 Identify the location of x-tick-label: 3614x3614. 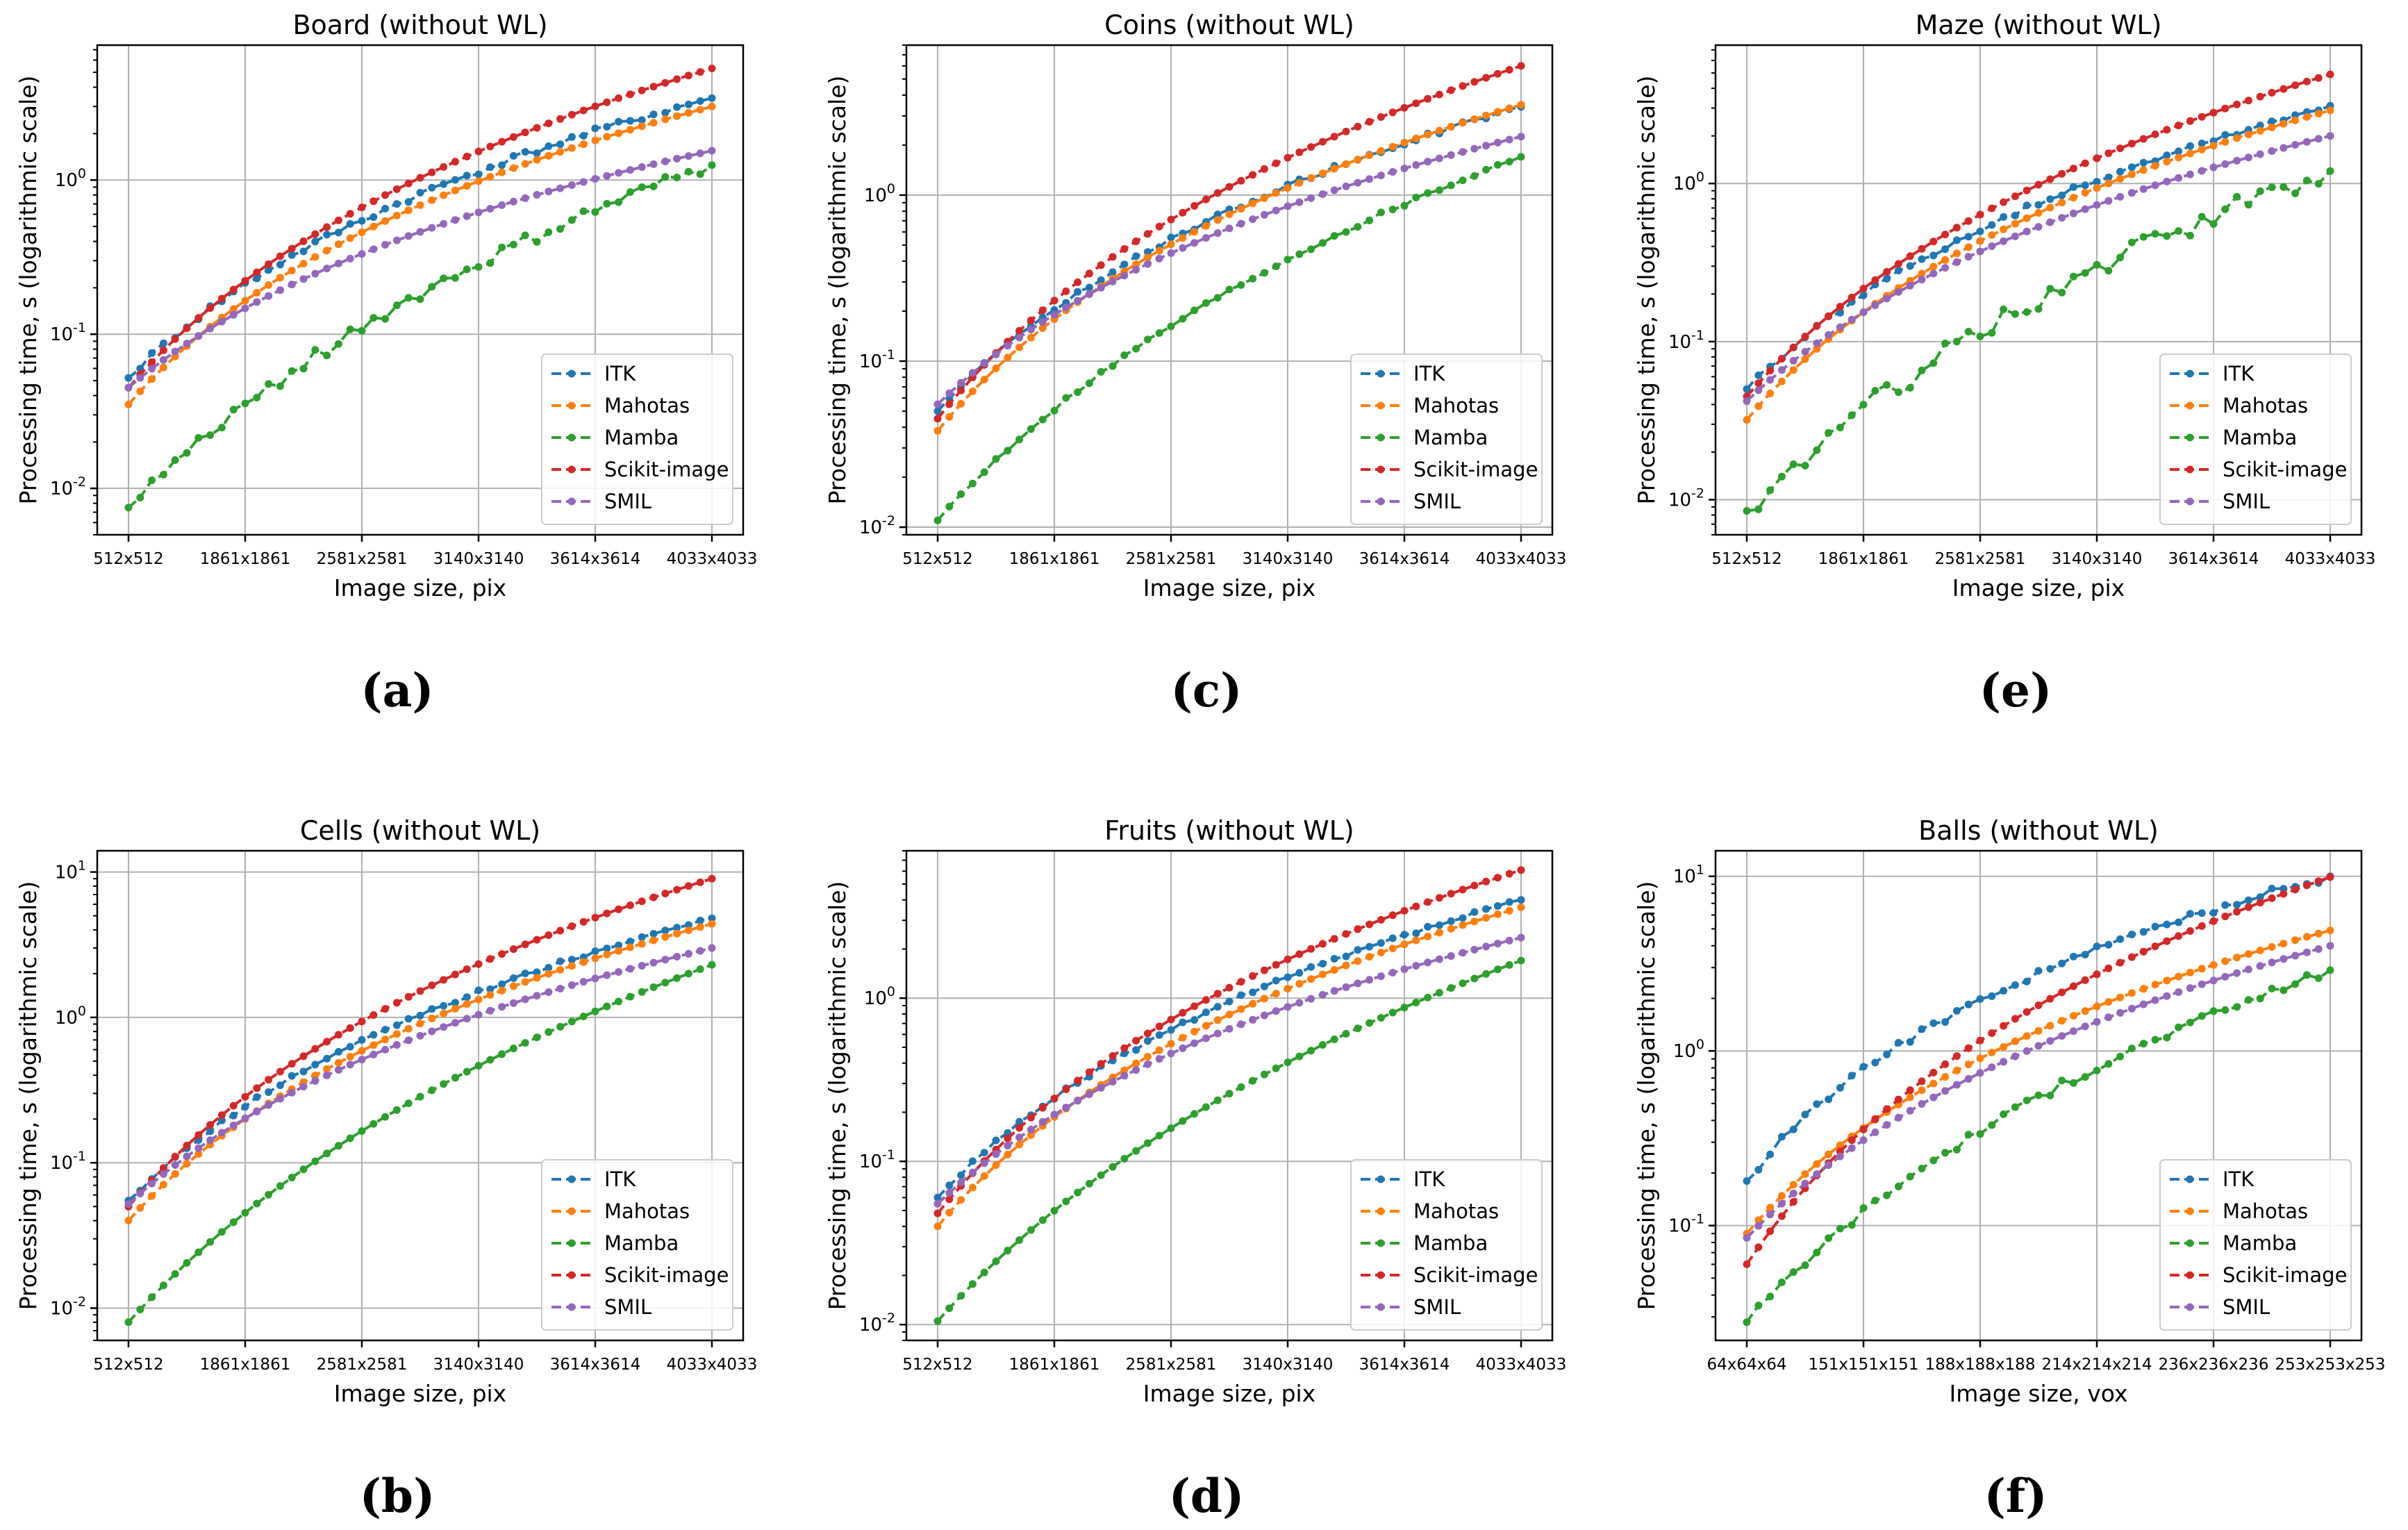
(1404, 1365).